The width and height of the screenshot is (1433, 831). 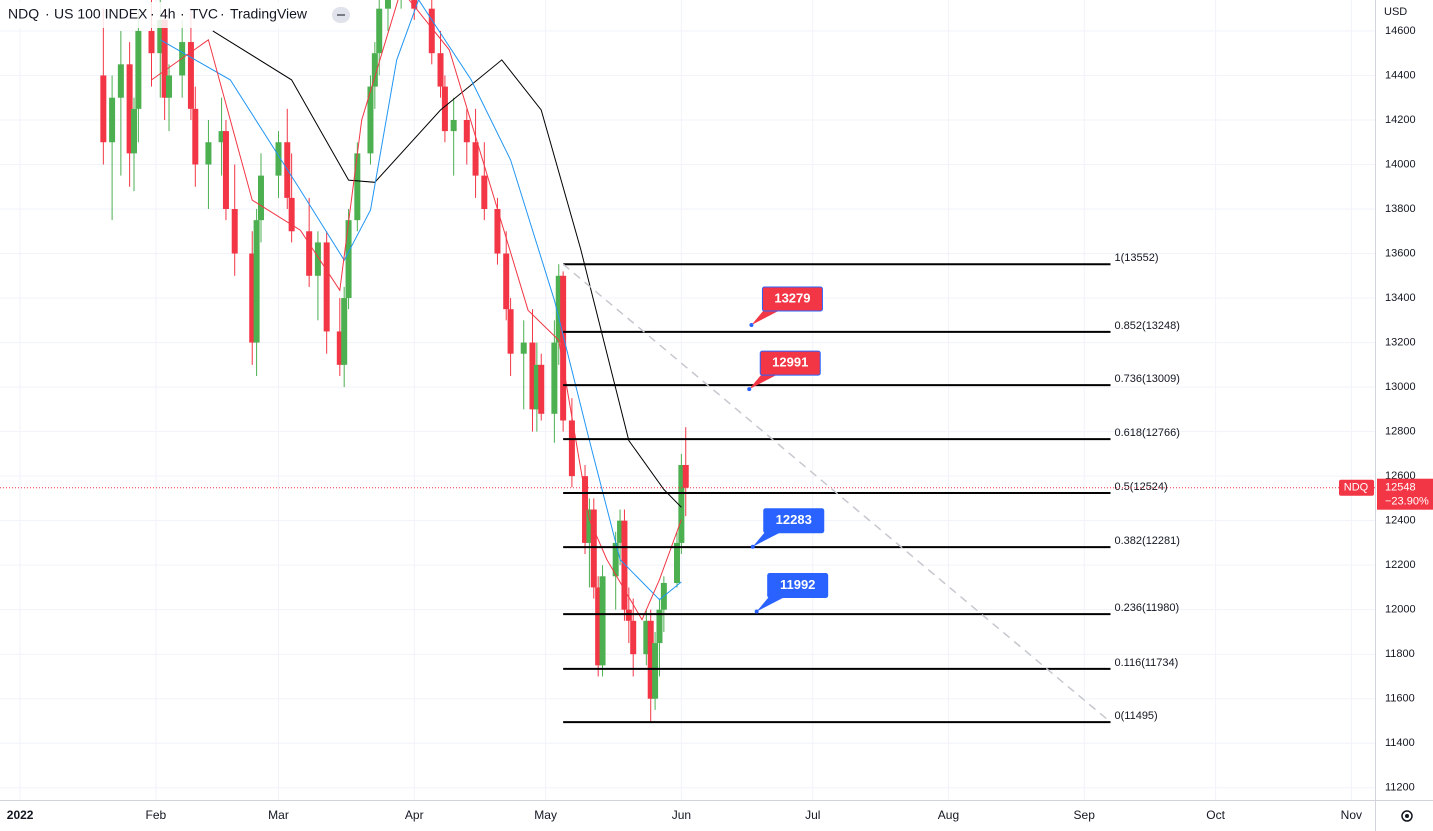 What do you see at coordinates (1351, 815) in the screenshot?
I see `x-tick-label: Nov` at bounding box center [1351, 815].